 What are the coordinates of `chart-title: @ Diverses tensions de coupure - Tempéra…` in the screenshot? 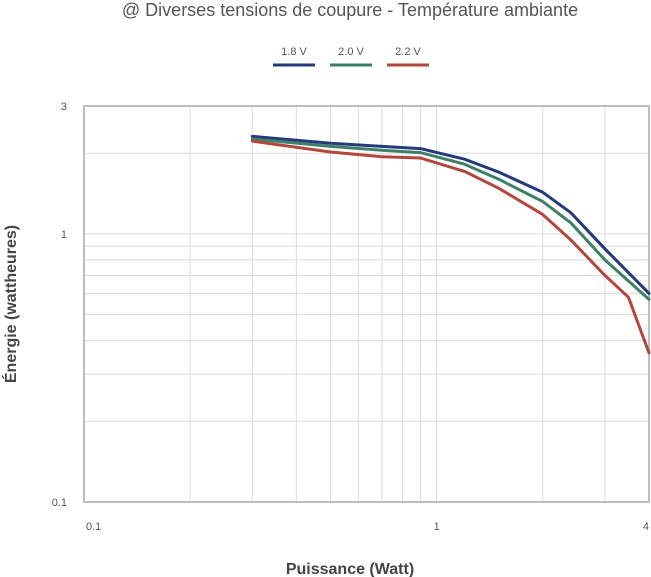 It's located at (350, 10).